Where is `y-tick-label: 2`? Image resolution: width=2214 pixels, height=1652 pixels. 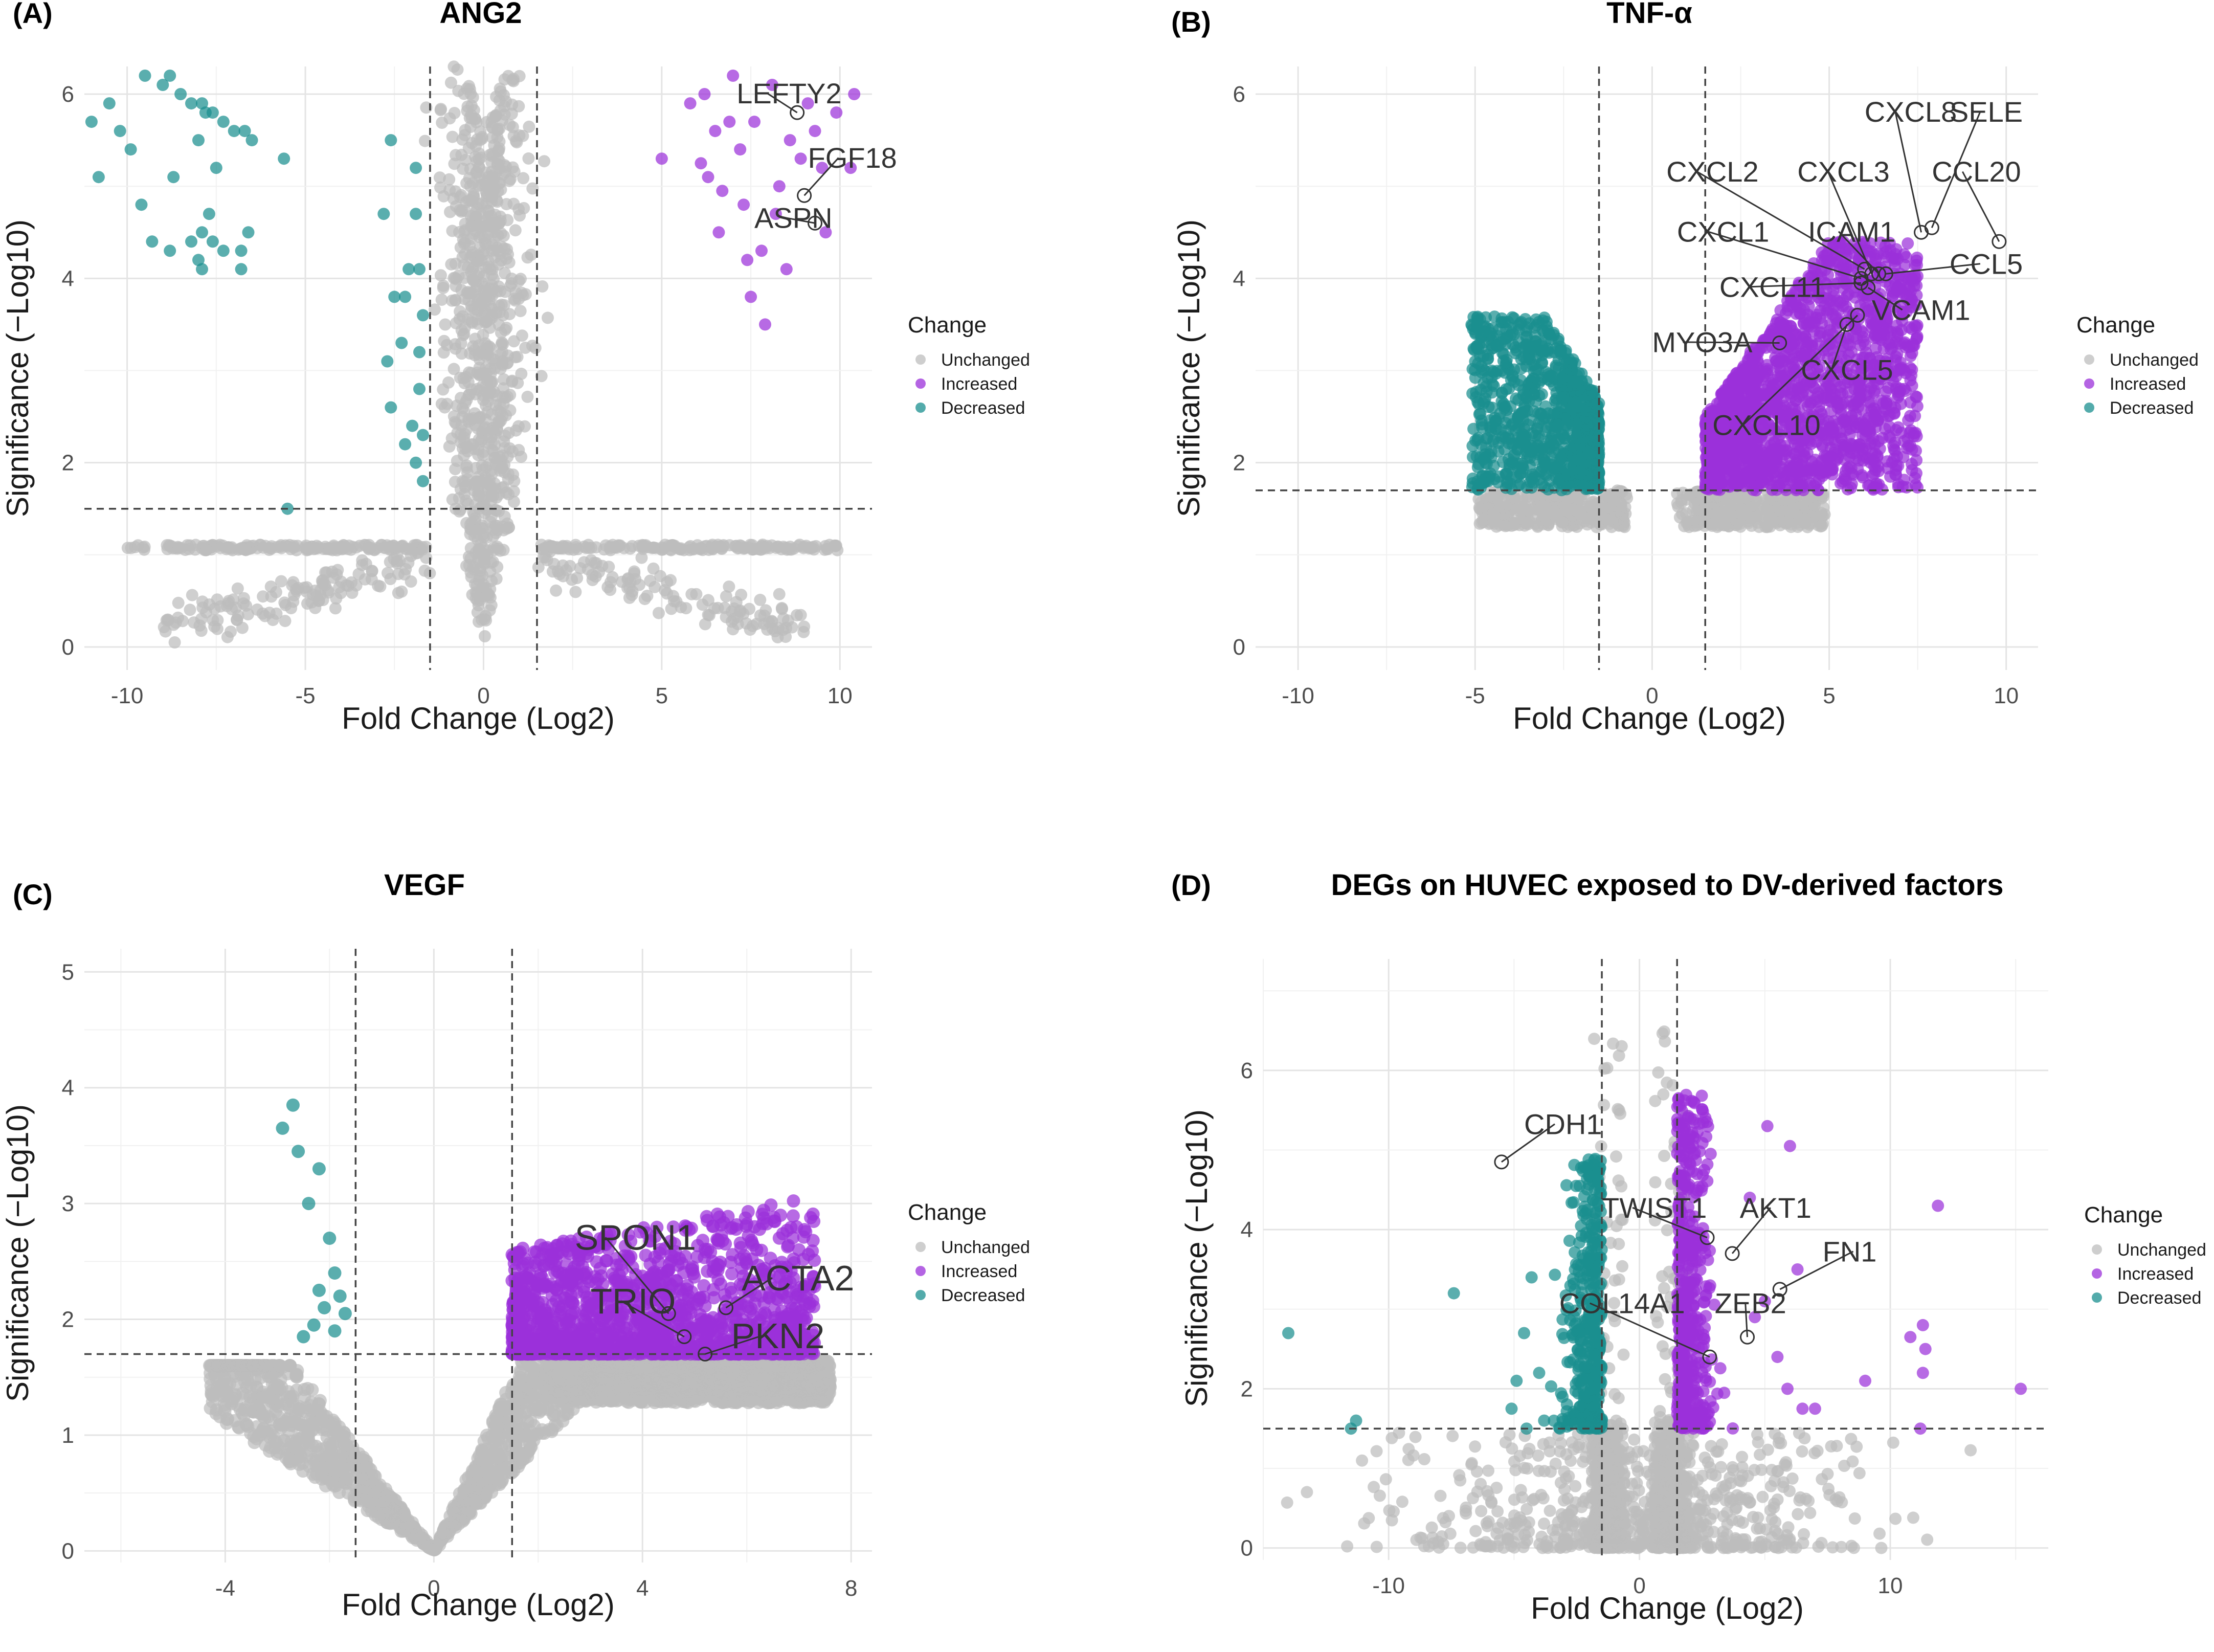
y-tick-label: 2 is located at coordinates (68, 463).